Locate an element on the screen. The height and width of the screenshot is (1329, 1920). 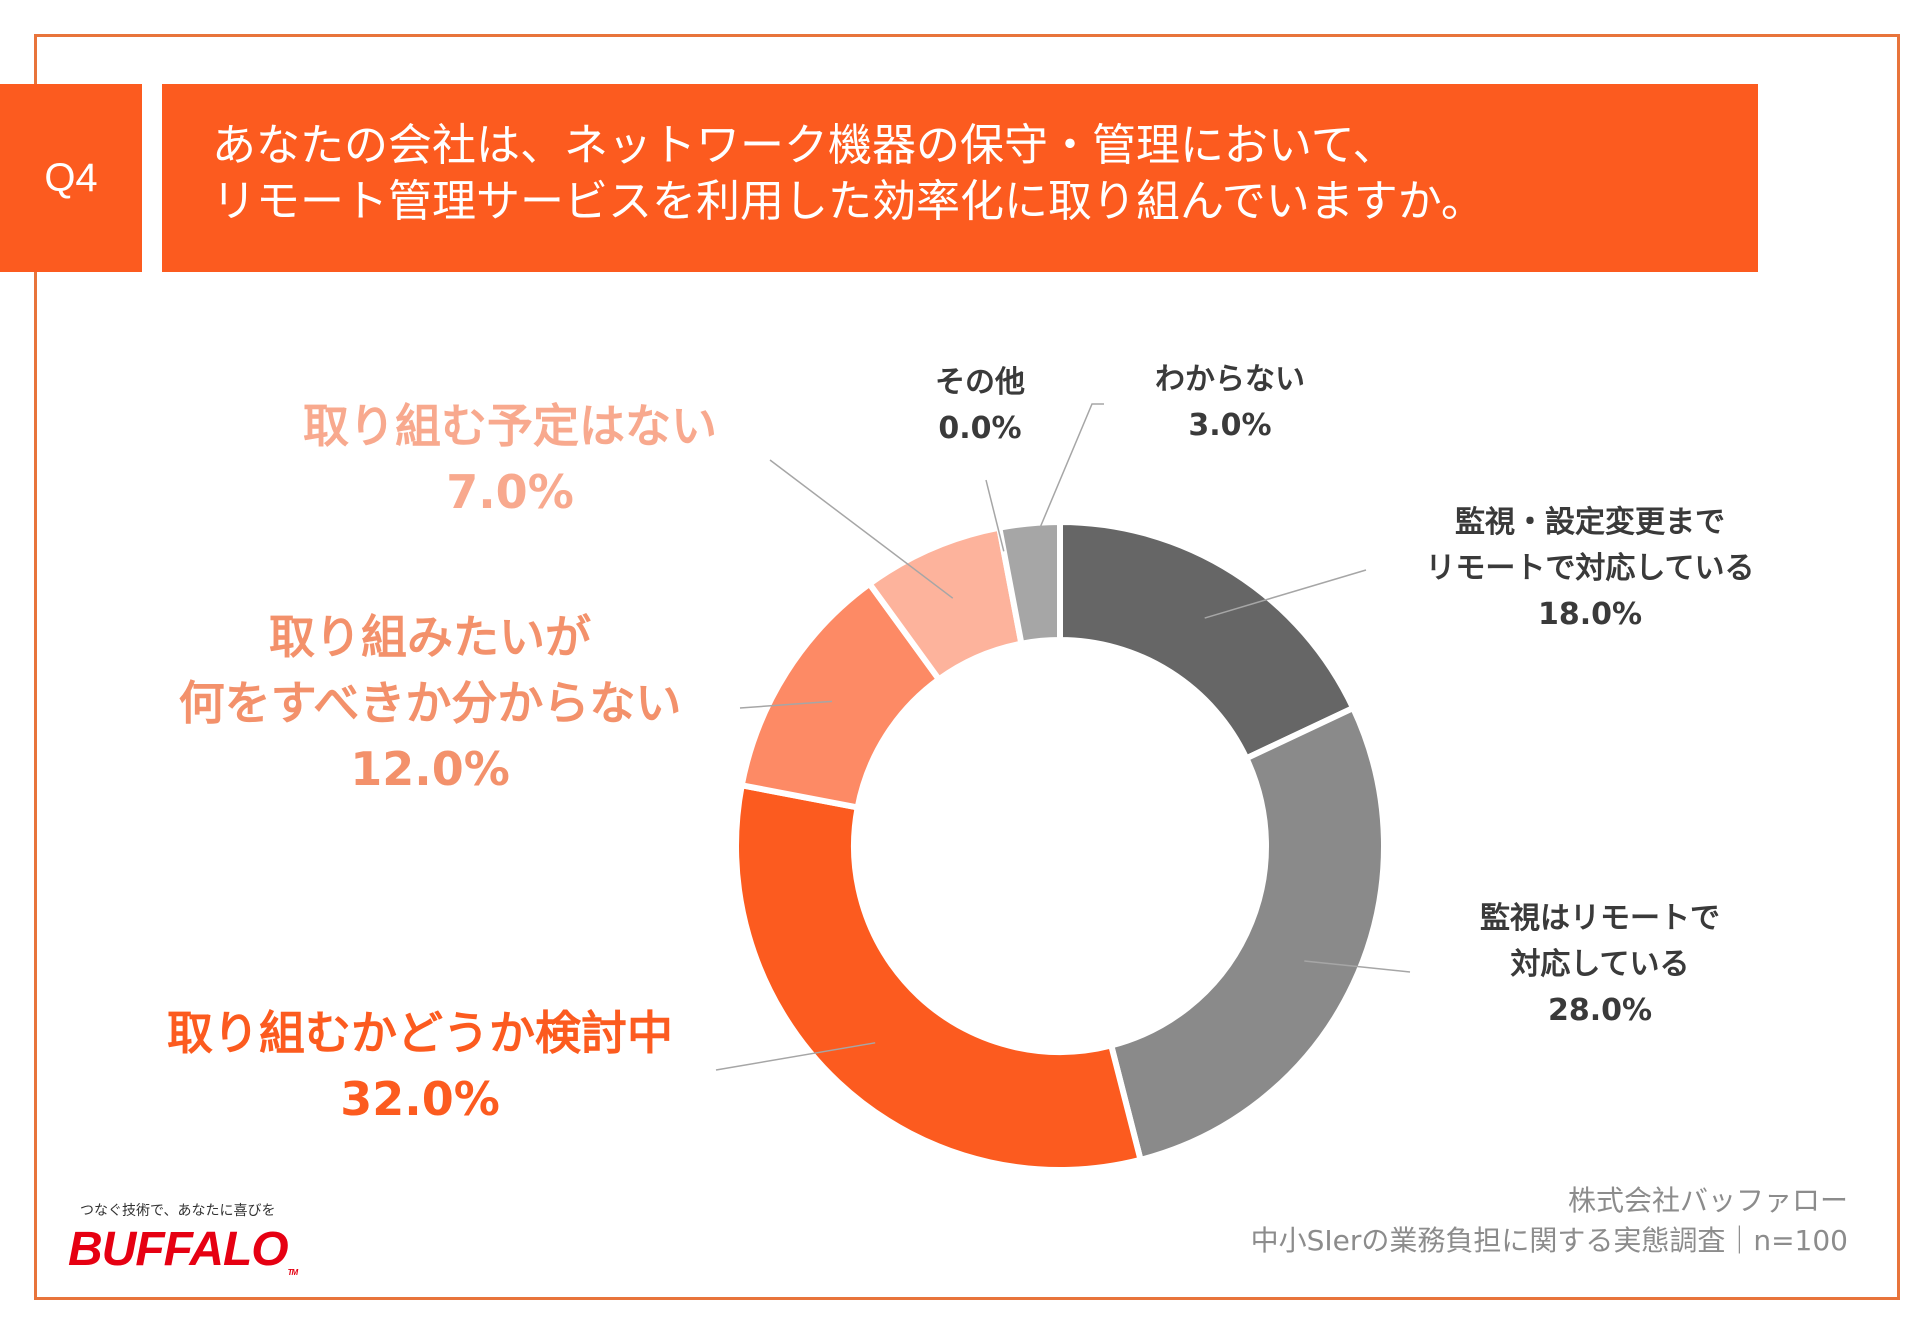
buffalo-logo-text: BUFFALO is located at coordinates (178, 1249).